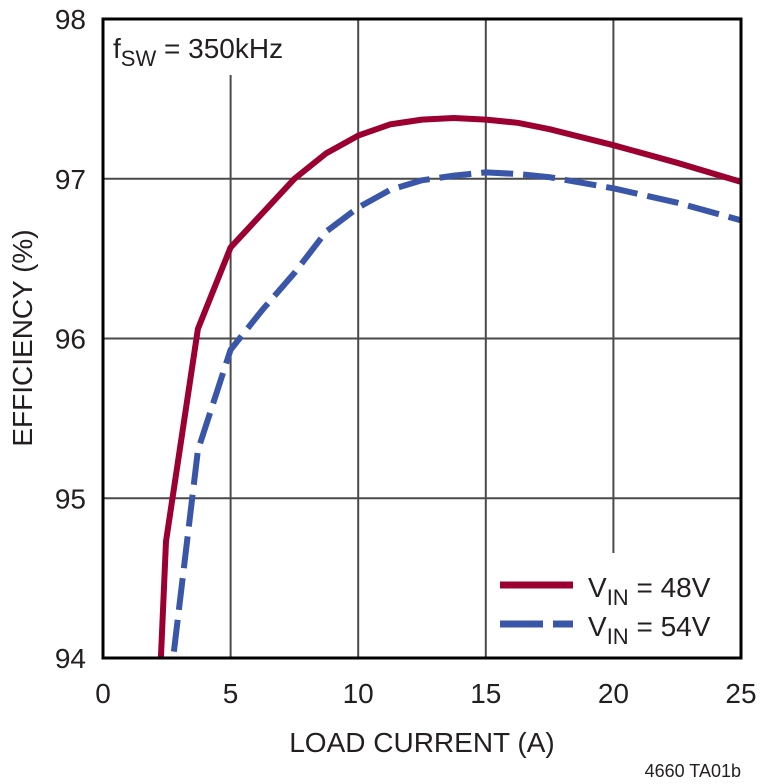 Image resolution: width=760 pixels, height=784 pixels. What do you see at coordinates (22, 337) in the screenshot?
I see `y-axis-label: EFFICIENCY (%)` at bounding box center [22, 337].